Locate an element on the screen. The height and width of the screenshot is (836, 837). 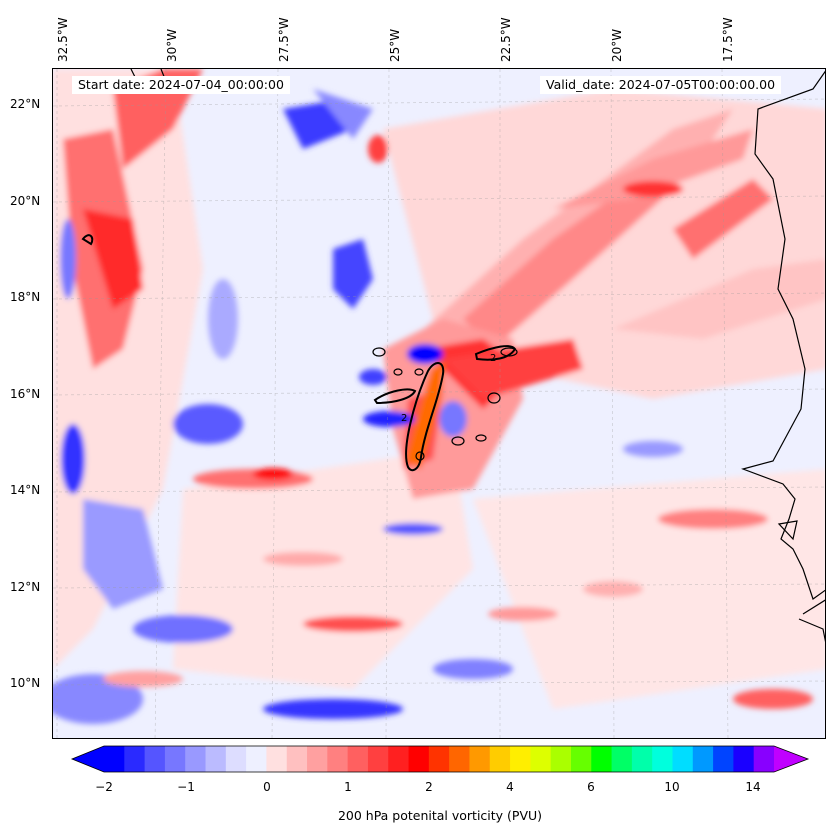
colorbar is located at coordinates (440, 759).